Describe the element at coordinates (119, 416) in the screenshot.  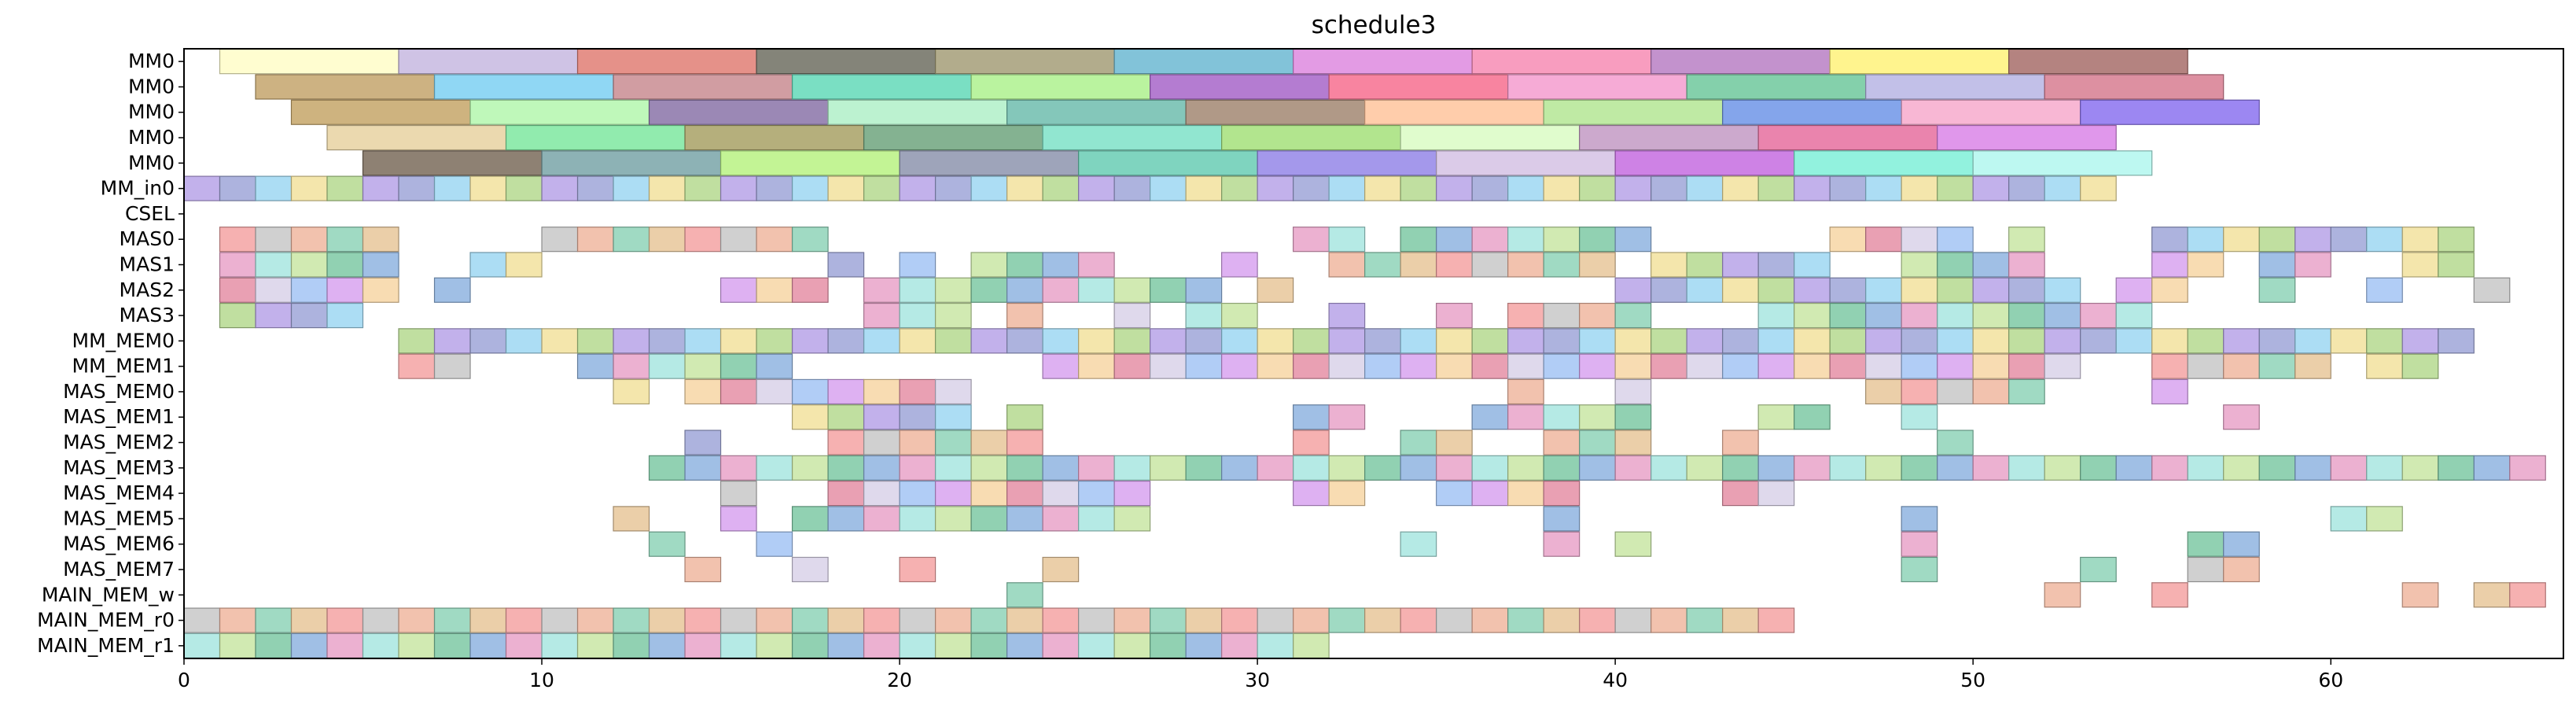
I see `y-axis-label: MAS_MEM1` at that location.